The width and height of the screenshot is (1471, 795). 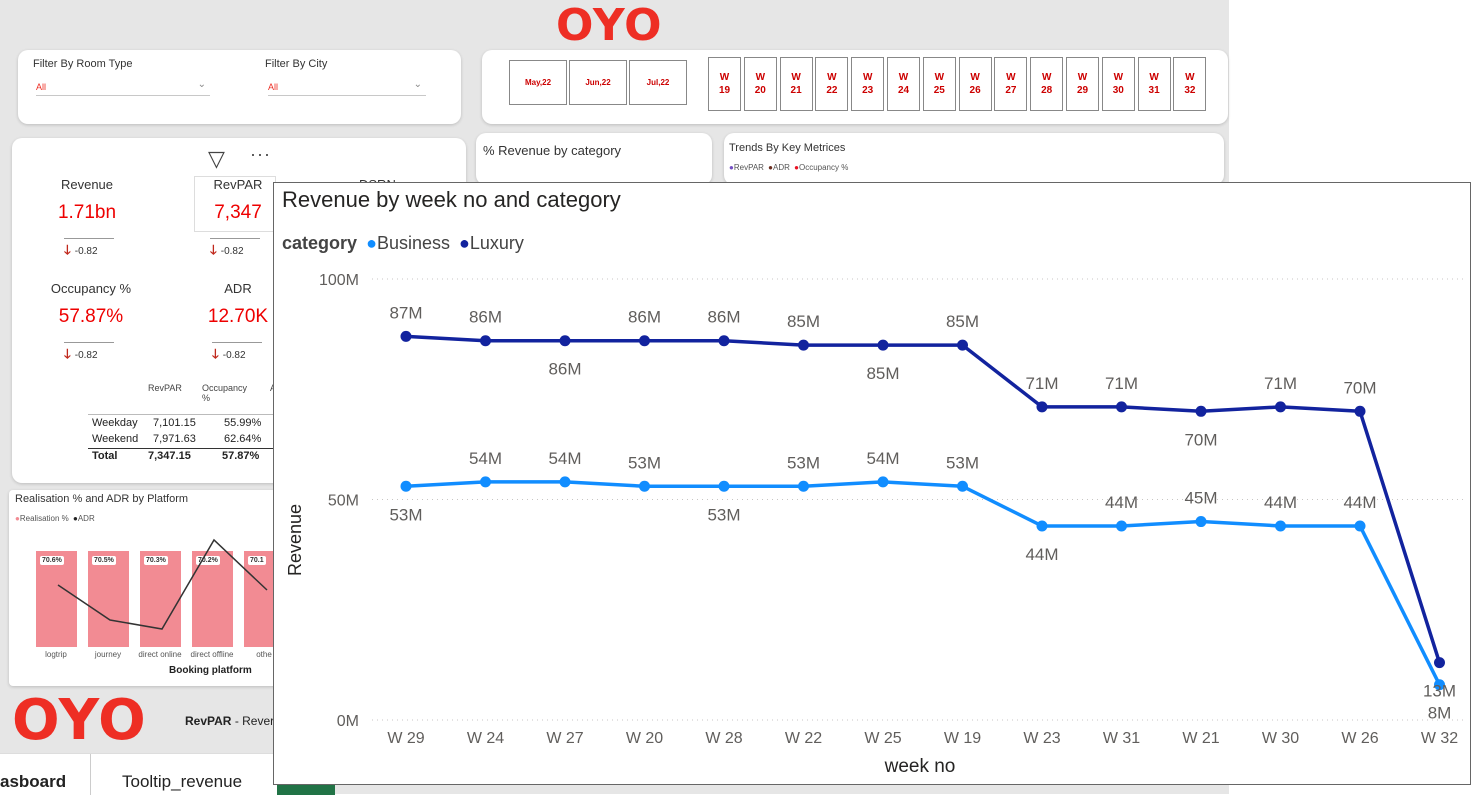 I want to click on bar-data-label: 70.1, so click(x=257, y=560).